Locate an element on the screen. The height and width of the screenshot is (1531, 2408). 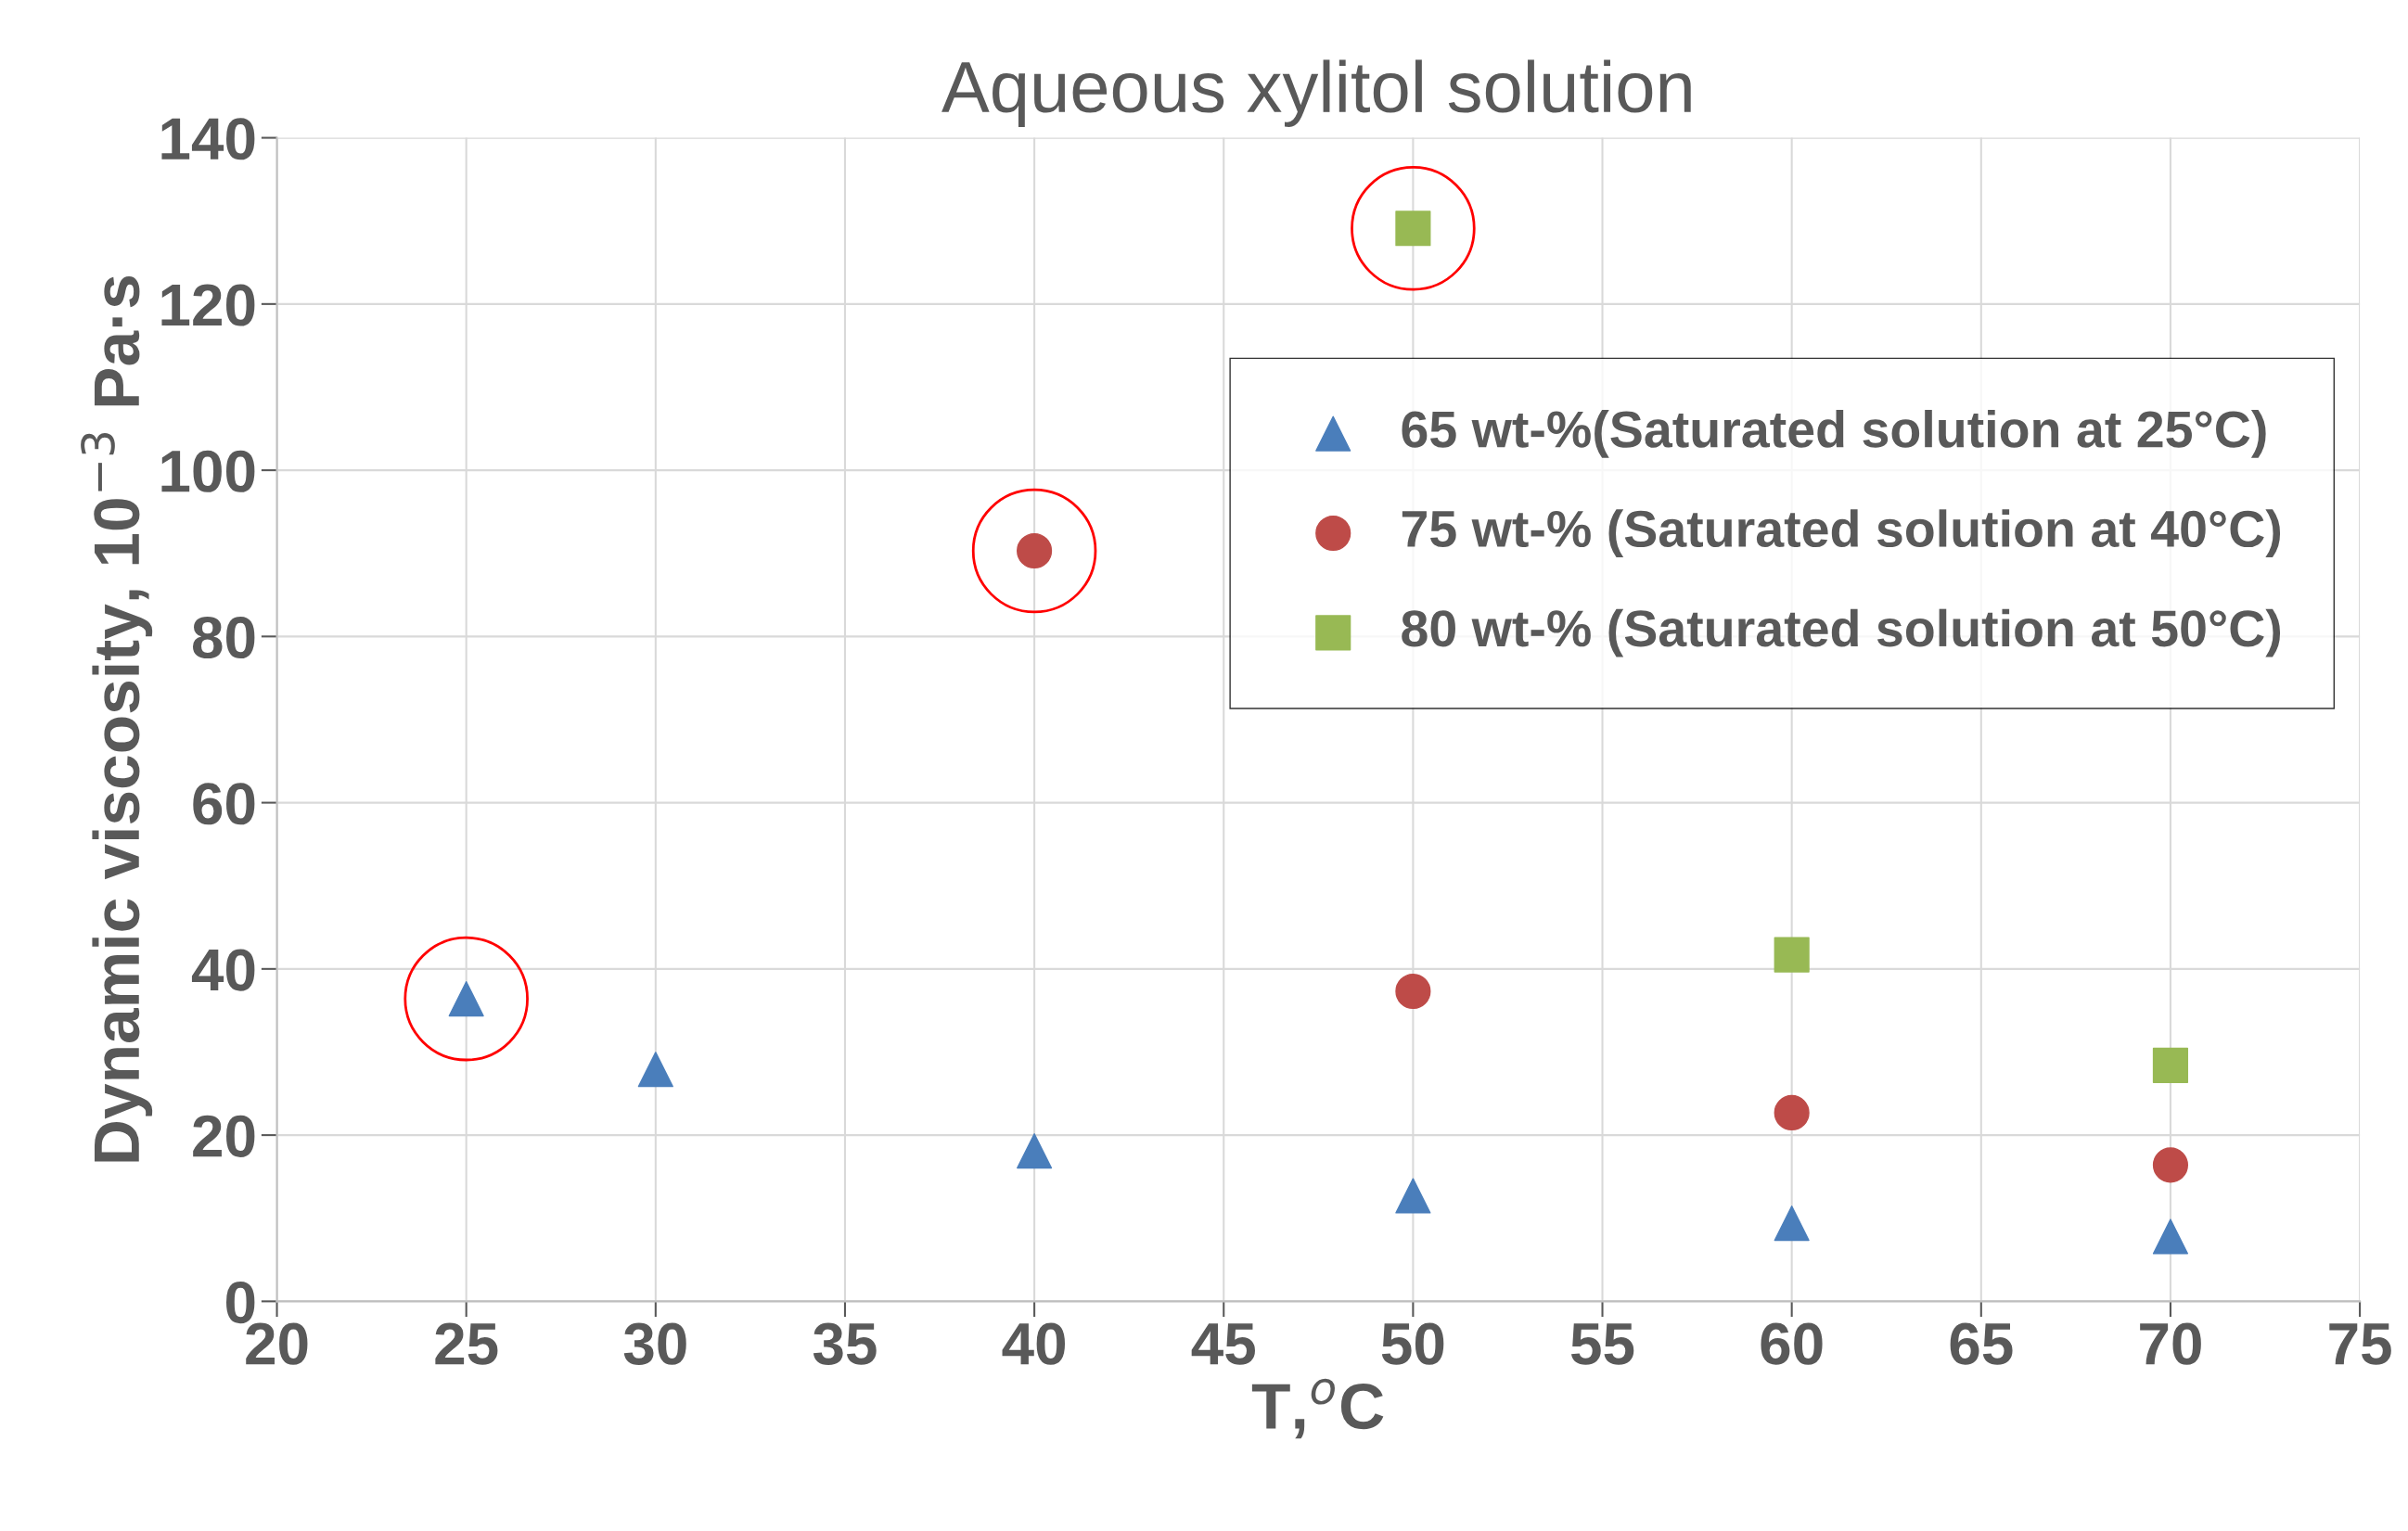
y-tick-label: 0 is located at coordinates (240, 1302).